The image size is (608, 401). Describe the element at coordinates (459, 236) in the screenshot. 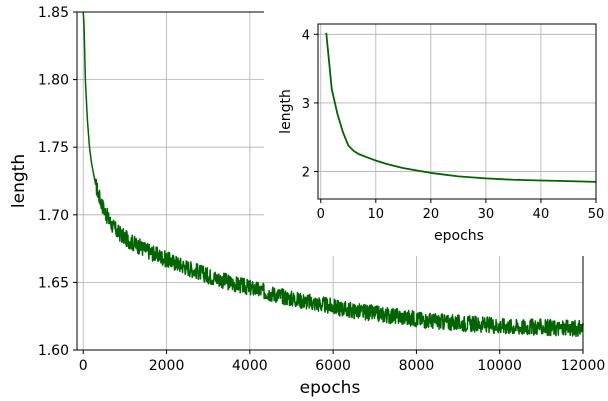

I see `inset-x-axis-label: epochs` at that location.